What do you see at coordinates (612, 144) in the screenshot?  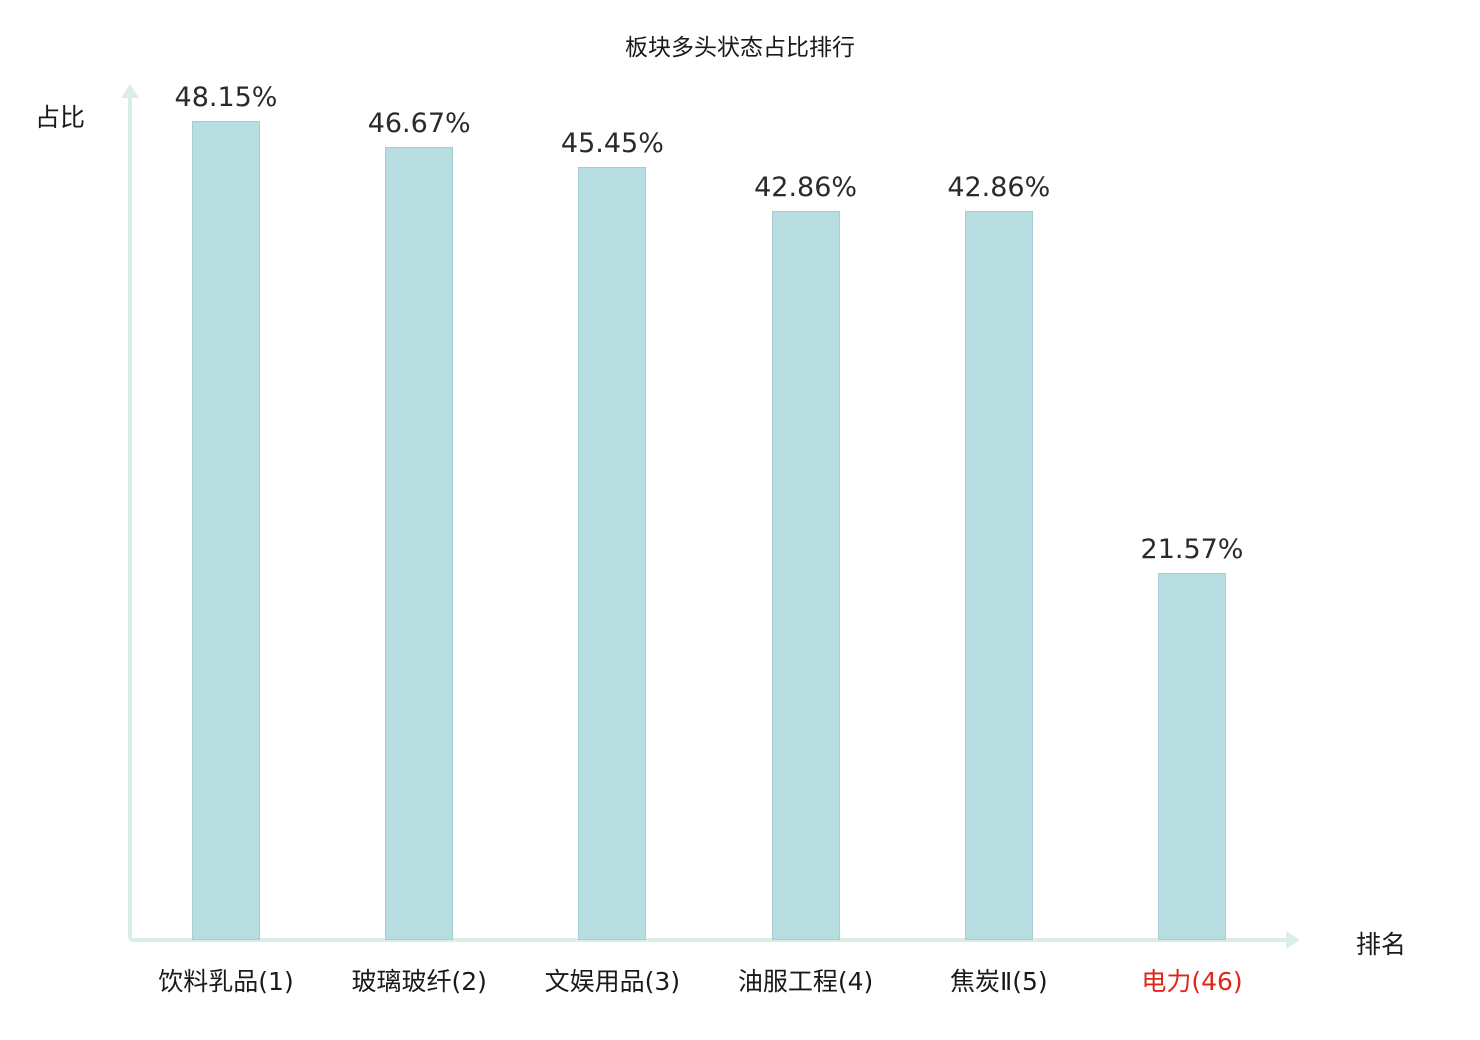 I see `bar-value-label: 45.45%` at bounding box center [612, 144].